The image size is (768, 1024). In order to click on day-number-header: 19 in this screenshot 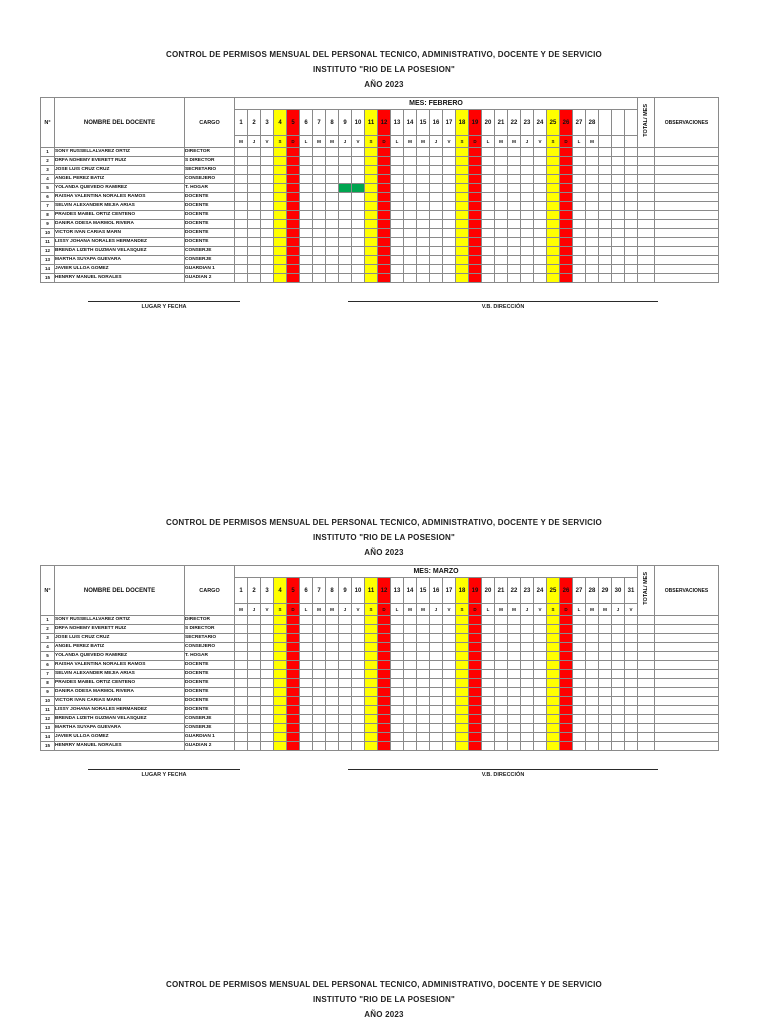, I will do `click(475, 122)`.